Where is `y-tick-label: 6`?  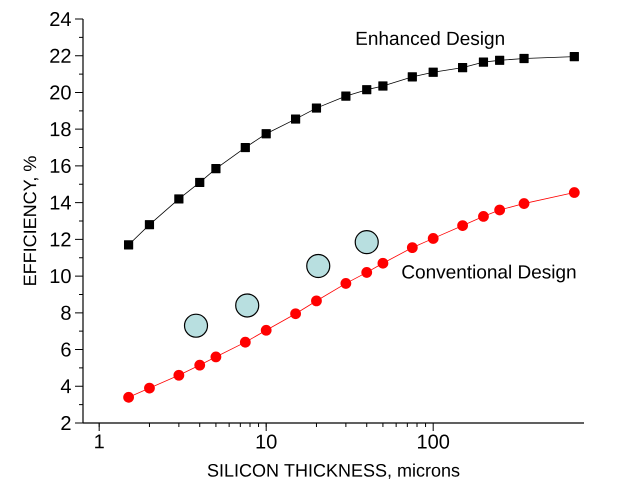 y-tick-label: 6 is located at coordinates (66, 349).